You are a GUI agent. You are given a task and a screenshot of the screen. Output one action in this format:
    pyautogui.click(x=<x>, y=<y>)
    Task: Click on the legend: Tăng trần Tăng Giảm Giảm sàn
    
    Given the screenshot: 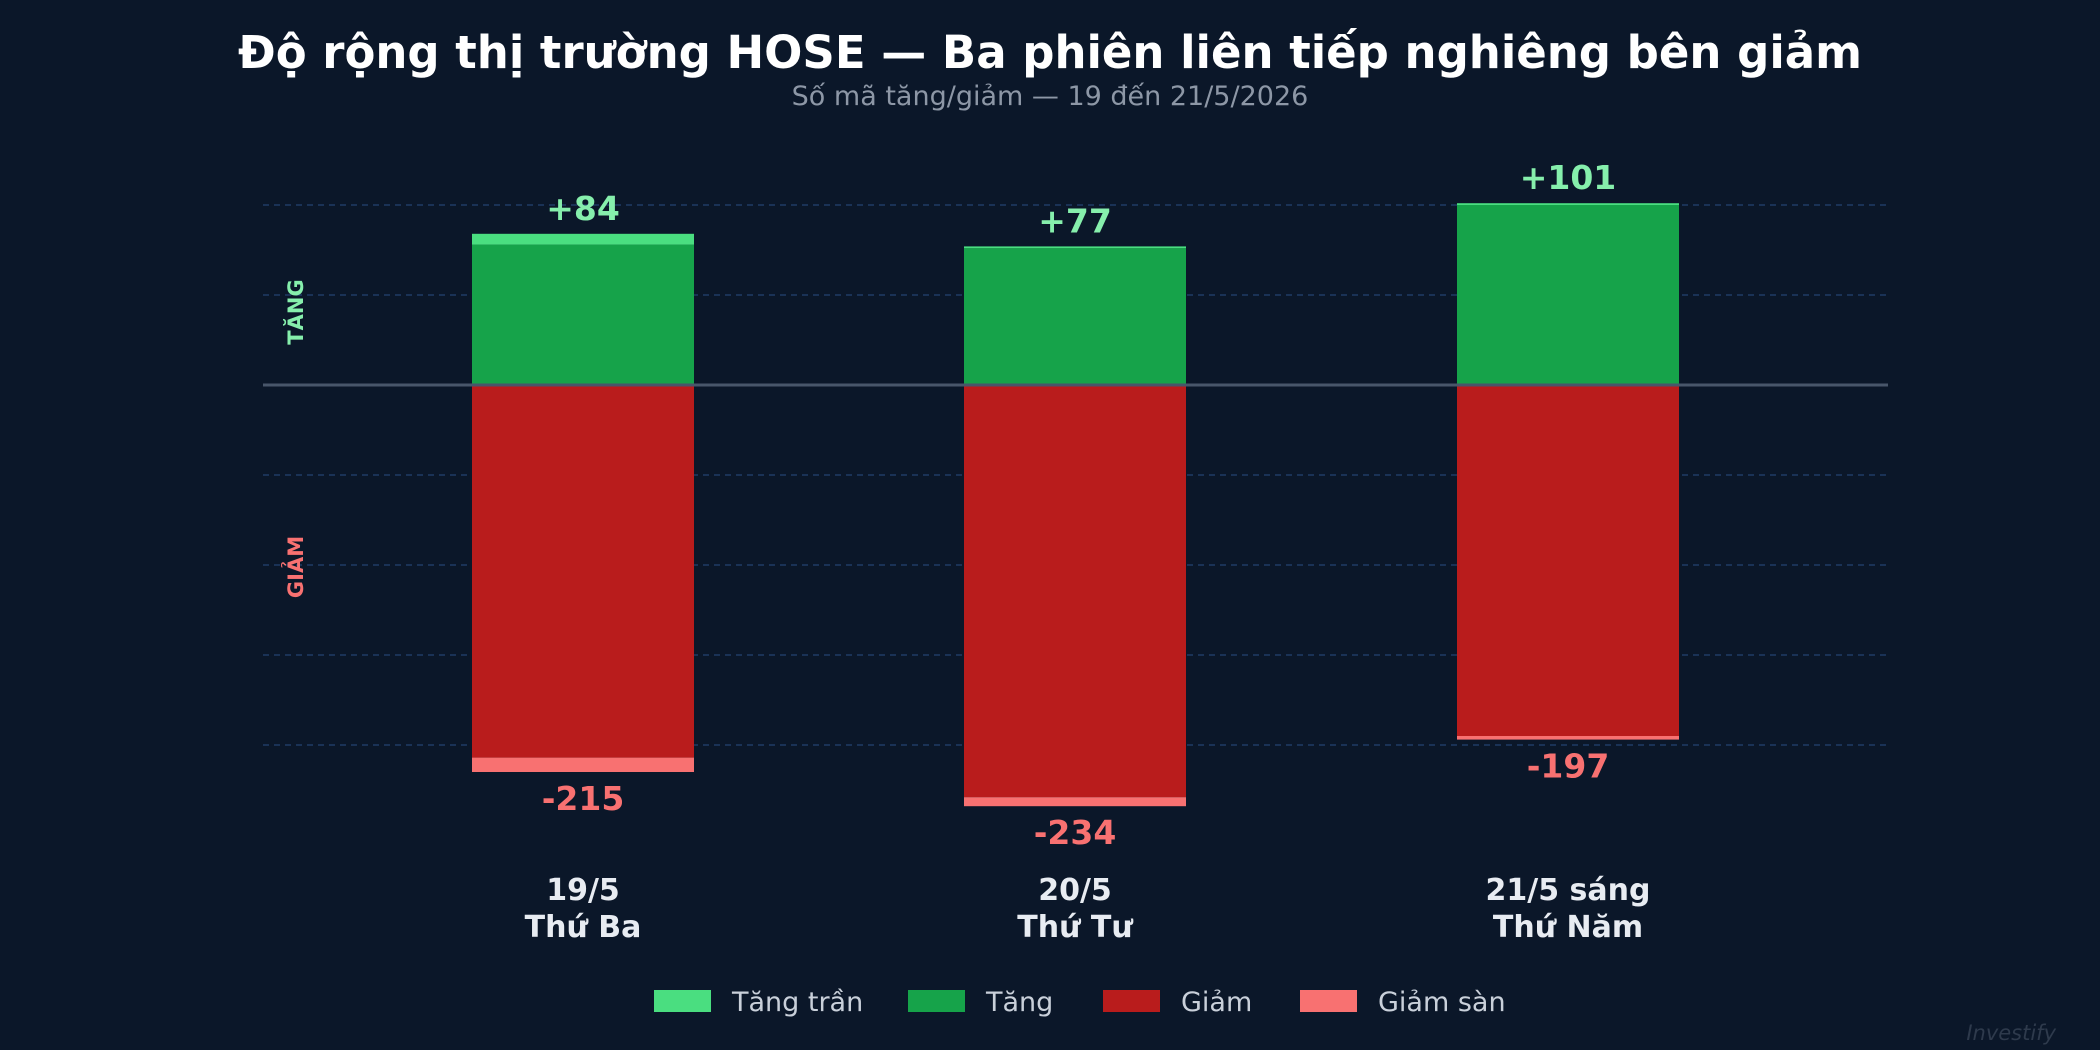 What is the action you would take?
    pyautogui.click(x=1080, y=1002)
    